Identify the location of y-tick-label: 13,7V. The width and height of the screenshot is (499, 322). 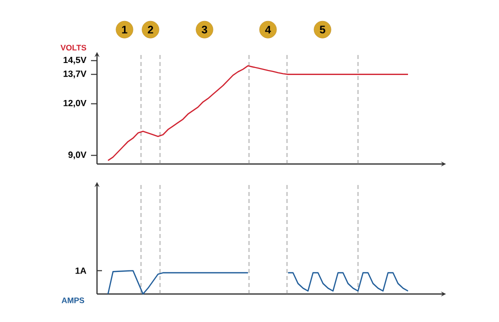
(75, 74).